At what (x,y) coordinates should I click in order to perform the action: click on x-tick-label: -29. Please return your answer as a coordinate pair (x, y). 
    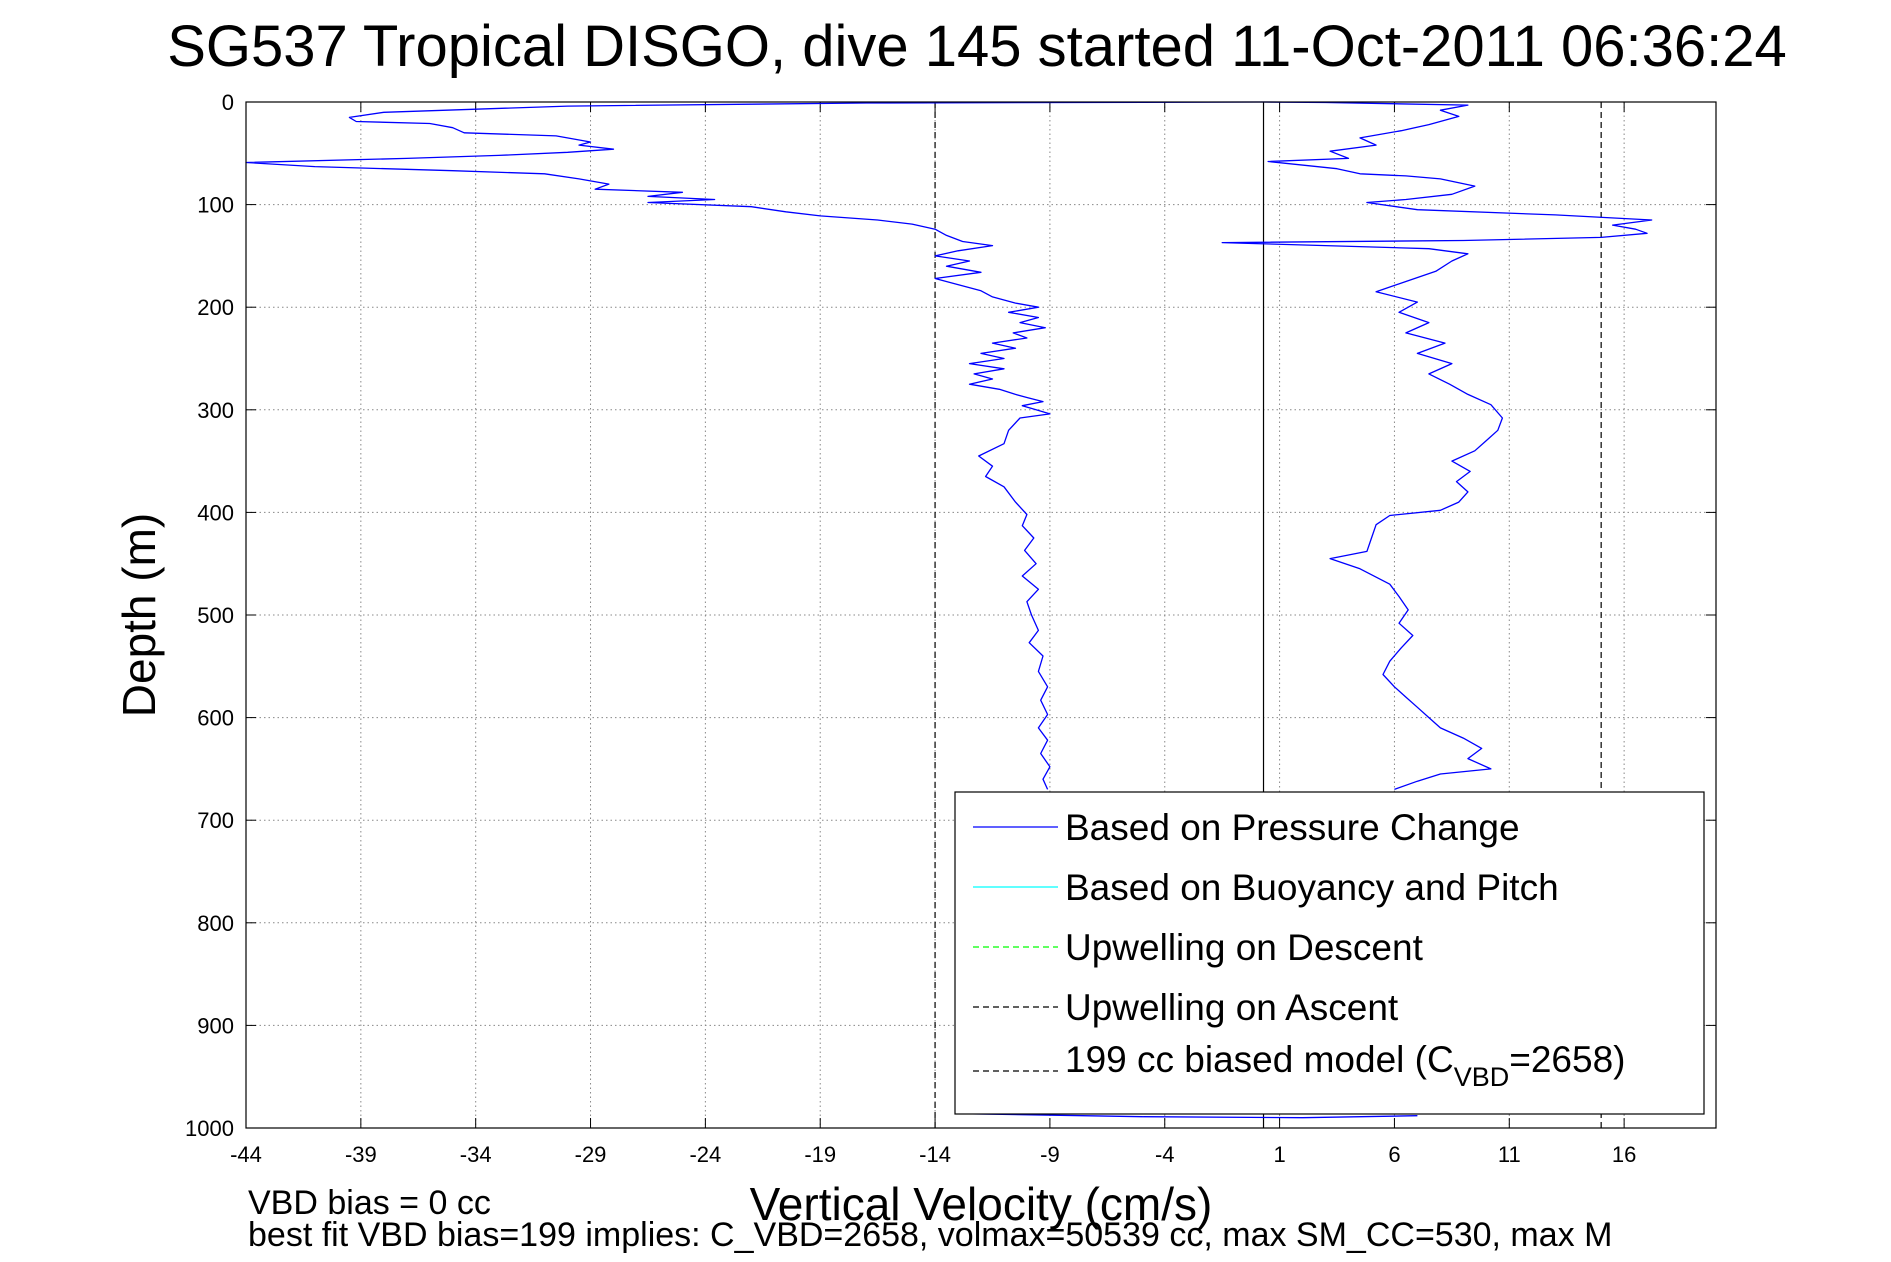
    Looking at the image, I should click on (591, 1154).